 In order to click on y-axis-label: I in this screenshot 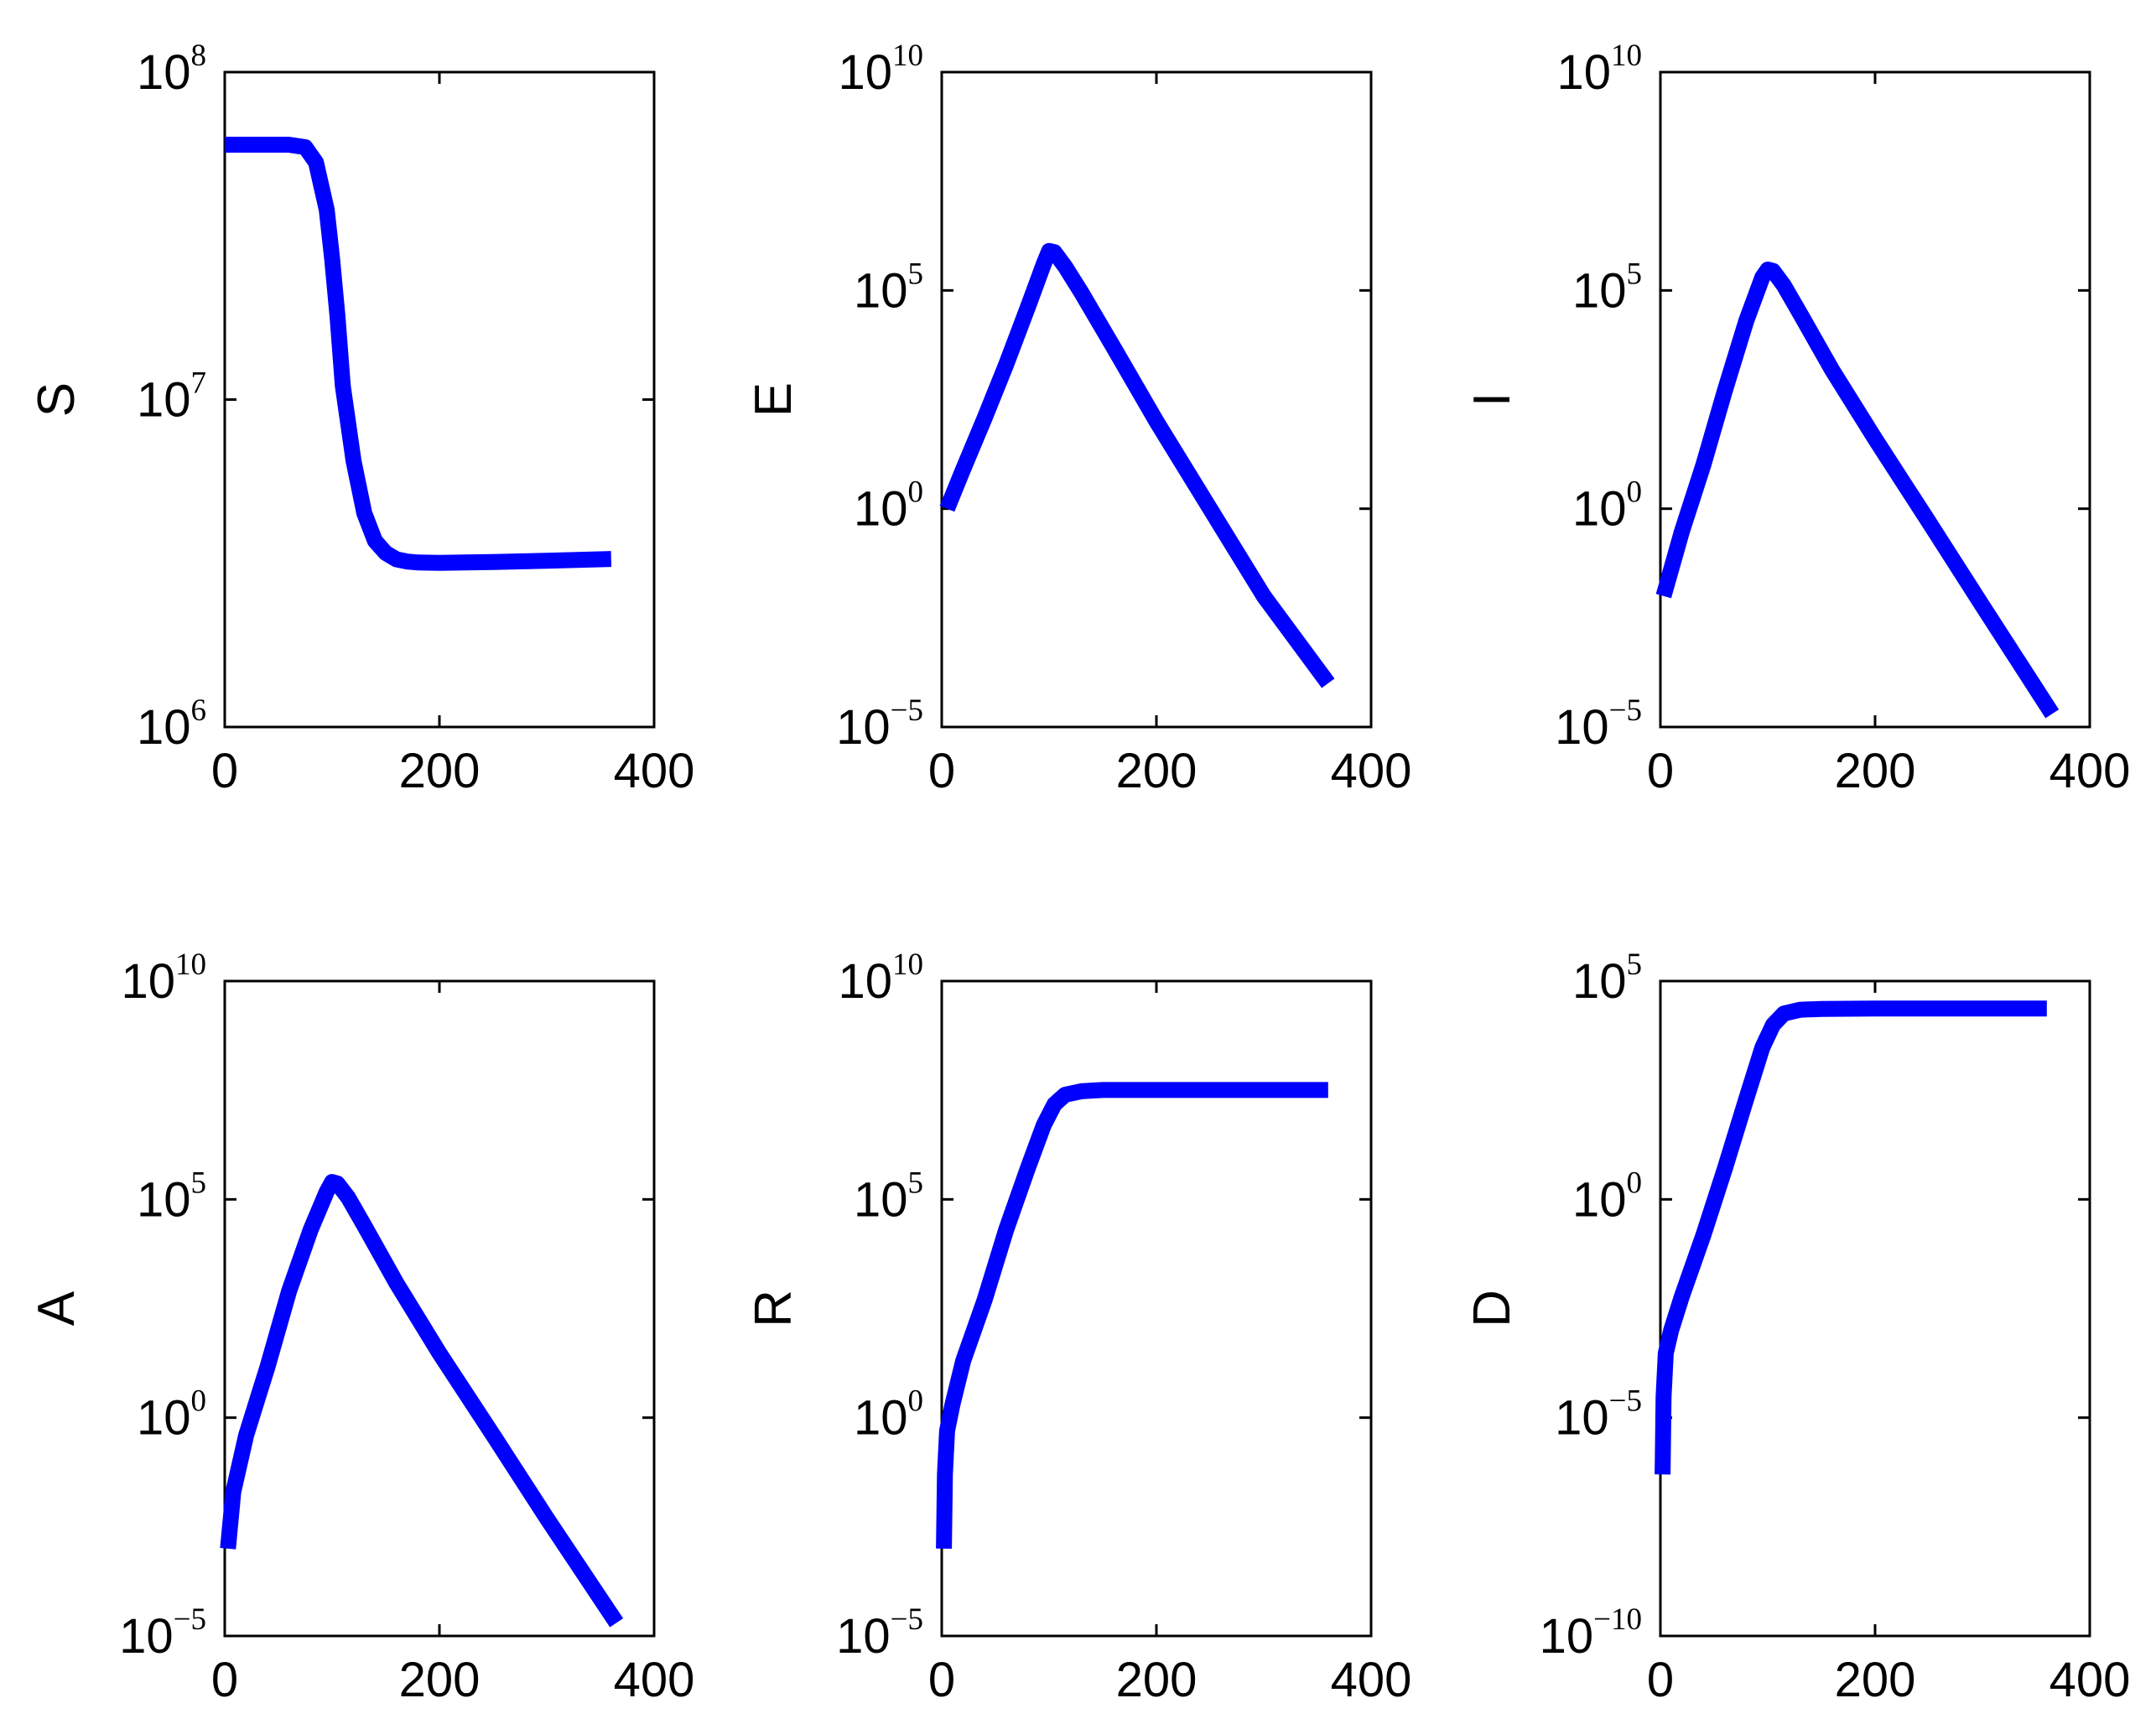, I will do `click(1492, 399)`.